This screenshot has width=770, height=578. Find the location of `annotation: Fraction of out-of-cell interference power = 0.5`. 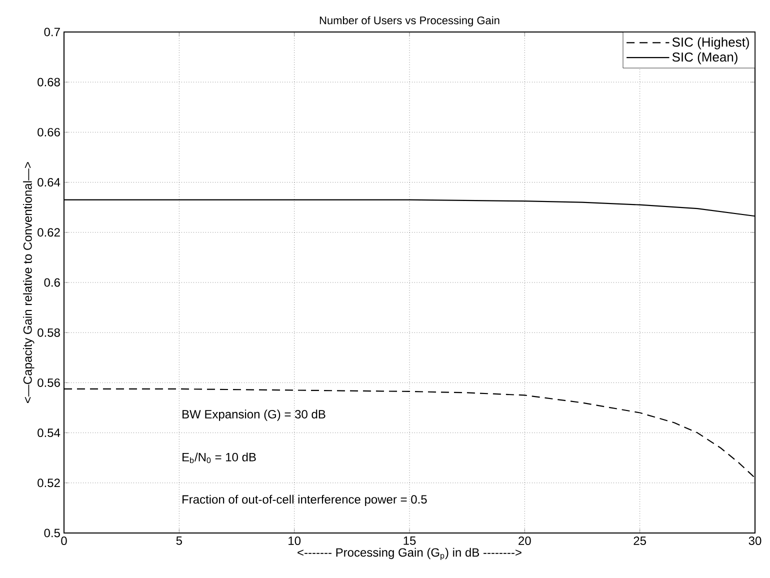

annotation: Fraction of out-of-cell interference power = 0.5 is located at coordinates (304, 500).